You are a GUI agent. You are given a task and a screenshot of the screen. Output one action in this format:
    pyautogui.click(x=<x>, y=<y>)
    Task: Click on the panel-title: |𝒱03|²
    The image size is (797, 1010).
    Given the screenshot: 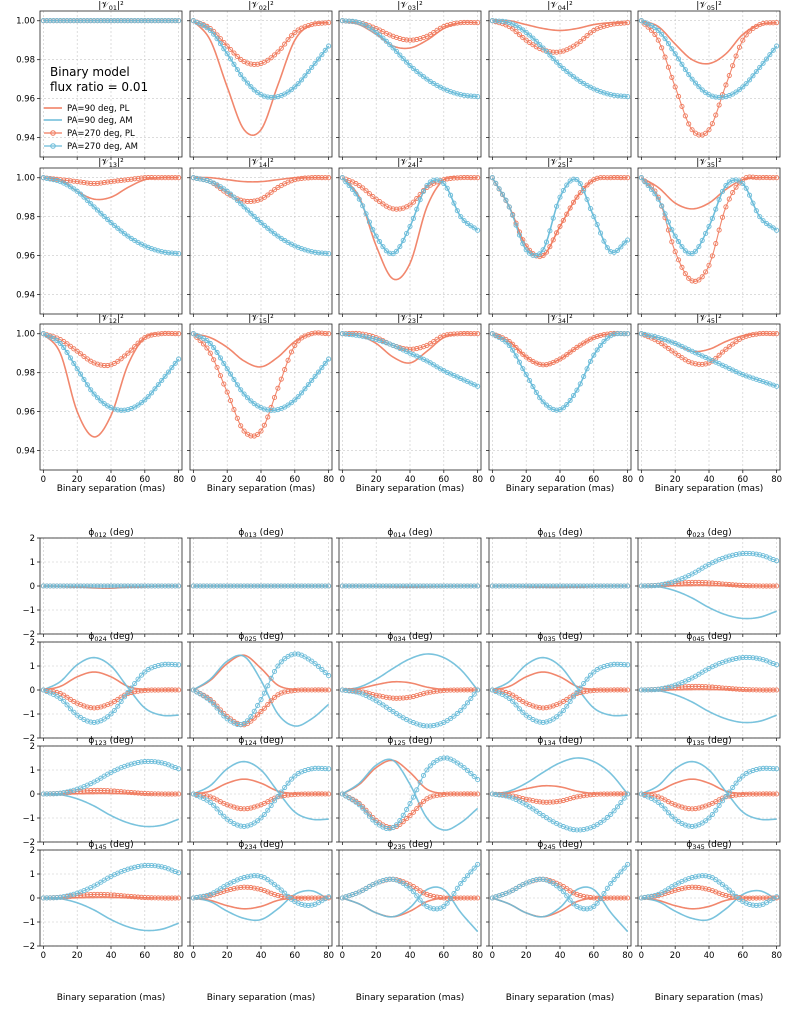 What is the action you would take?
    pyautogui.click(x=410, y=6)
    